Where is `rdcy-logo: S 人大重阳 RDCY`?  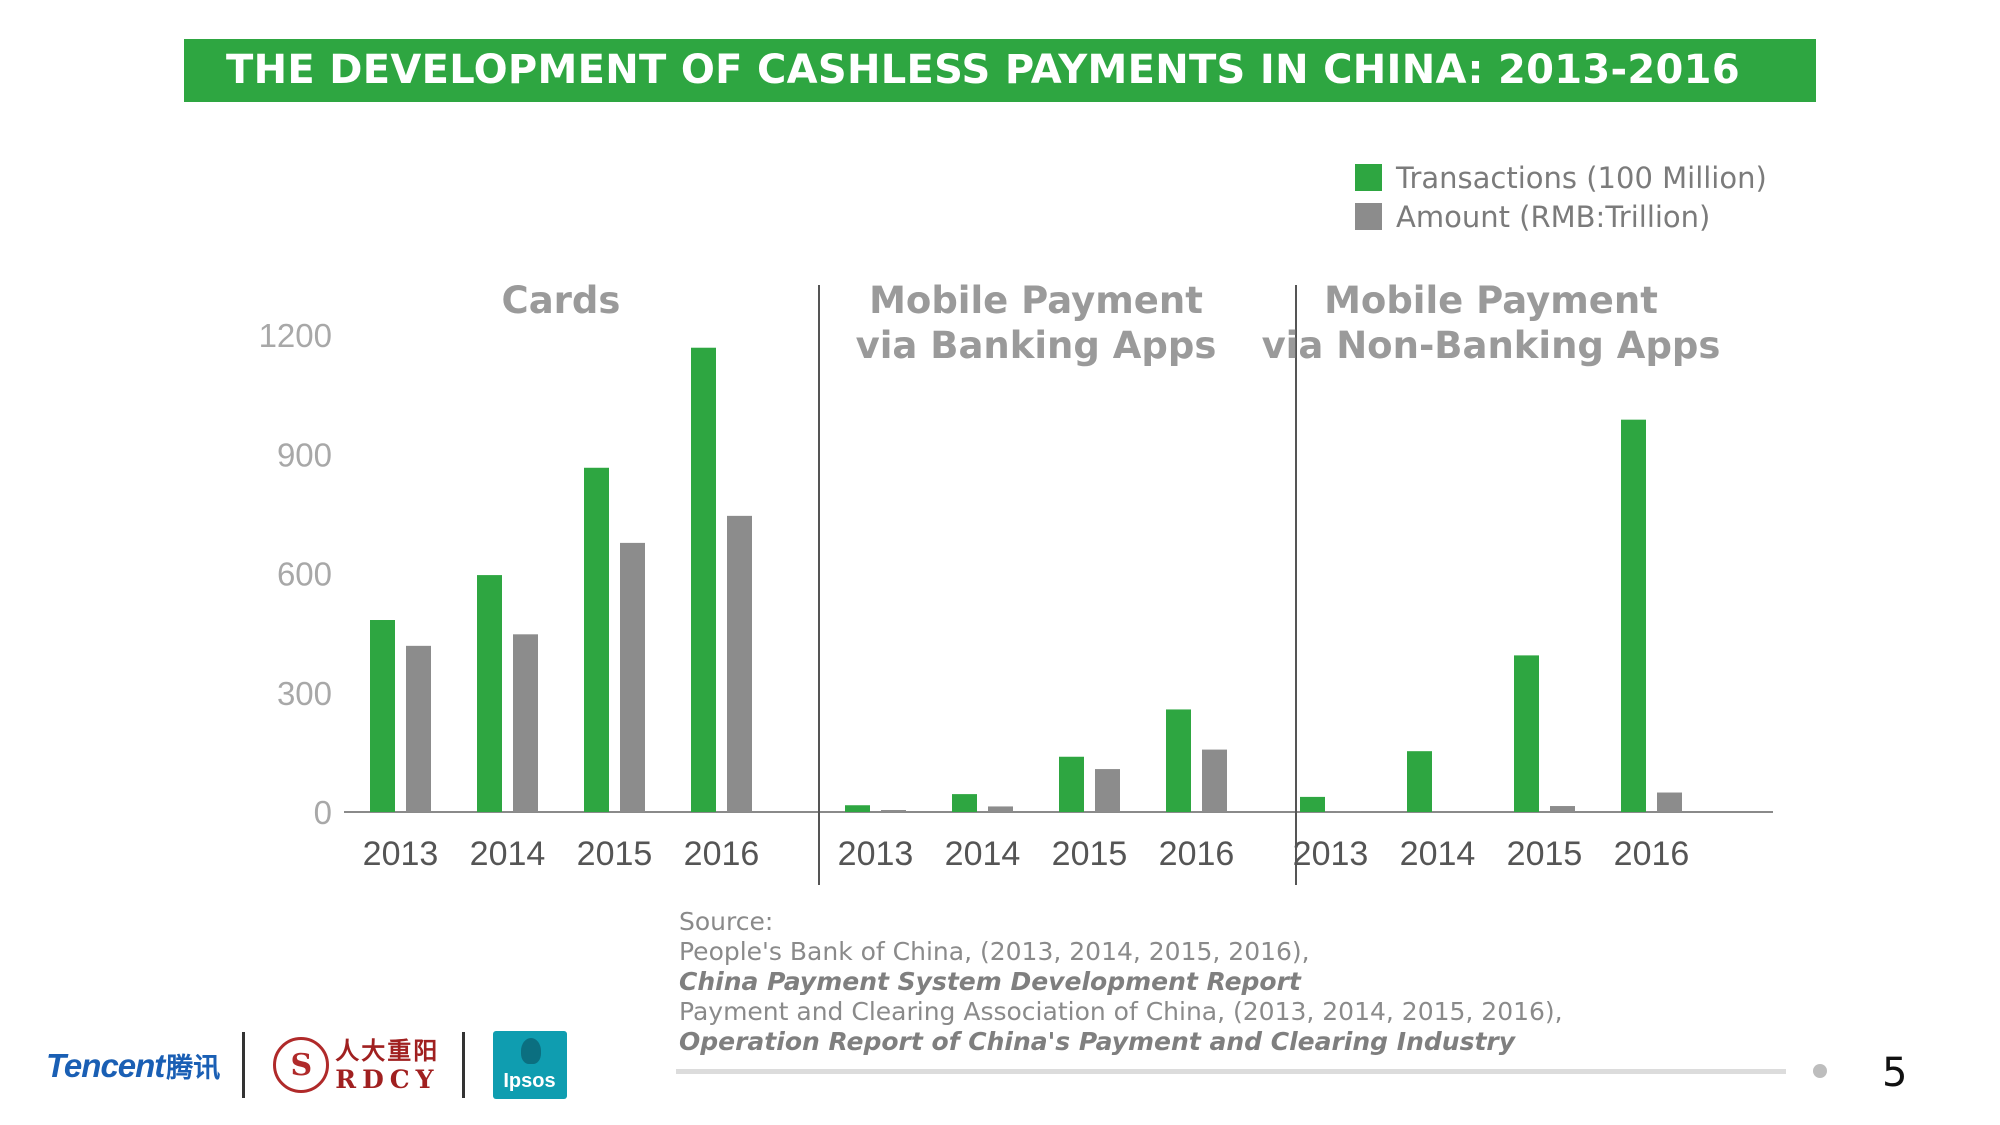 rdcy-logo: S 人大重阳 RDCY is located at coordinates (356, 1065).